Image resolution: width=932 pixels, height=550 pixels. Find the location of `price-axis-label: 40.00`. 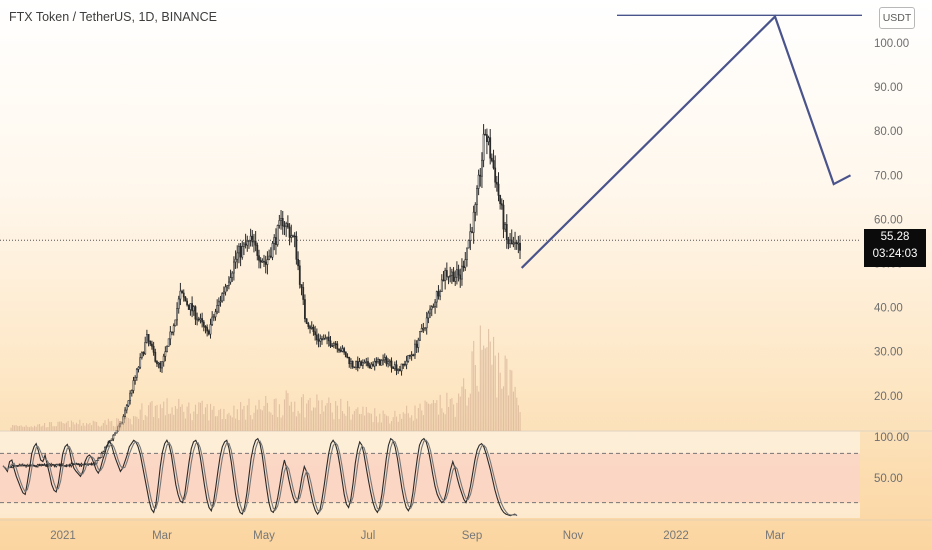

price-axis-label: 40.00 is located at coordinates (888, 309).